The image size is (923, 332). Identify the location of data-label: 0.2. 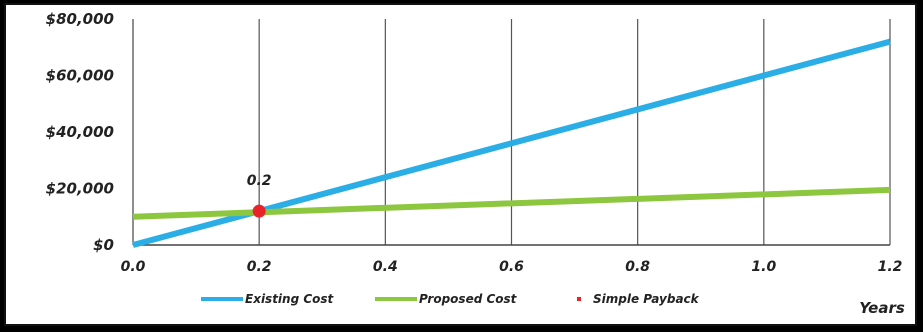
(259, 181).